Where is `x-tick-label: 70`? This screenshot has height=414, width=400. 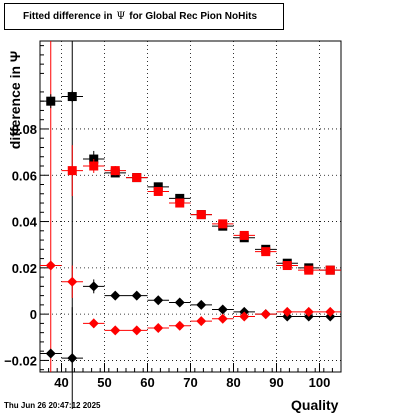
x-tick-label: 70 is located at coordinates (190, 382).